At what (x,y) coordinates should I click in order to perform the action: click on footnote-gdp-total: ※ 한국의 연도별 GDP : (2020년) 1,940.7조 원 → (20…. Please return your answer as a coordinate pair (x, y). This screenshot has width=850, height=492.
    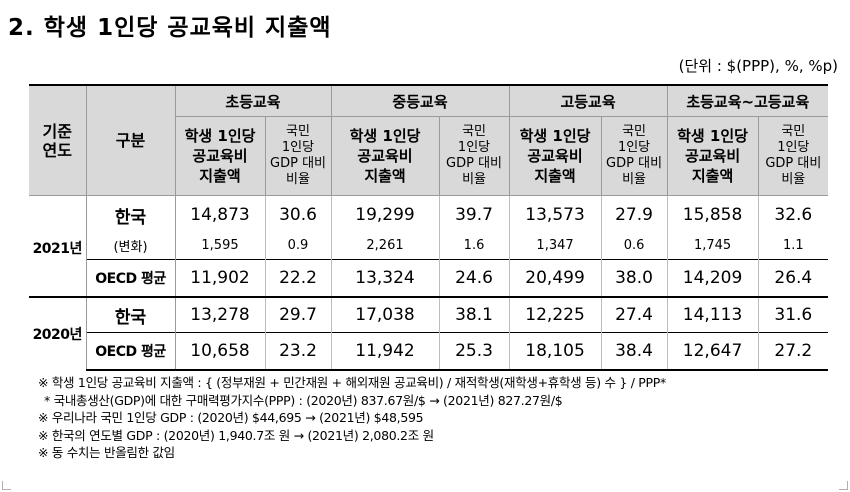
    Looking at the image, I should click on (236, 435).